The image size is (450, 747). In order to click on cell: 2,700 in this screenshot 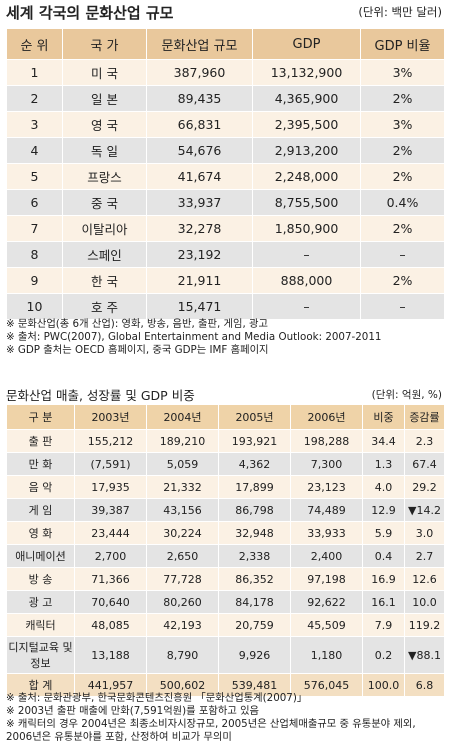, I will do `click(110, 556)`.